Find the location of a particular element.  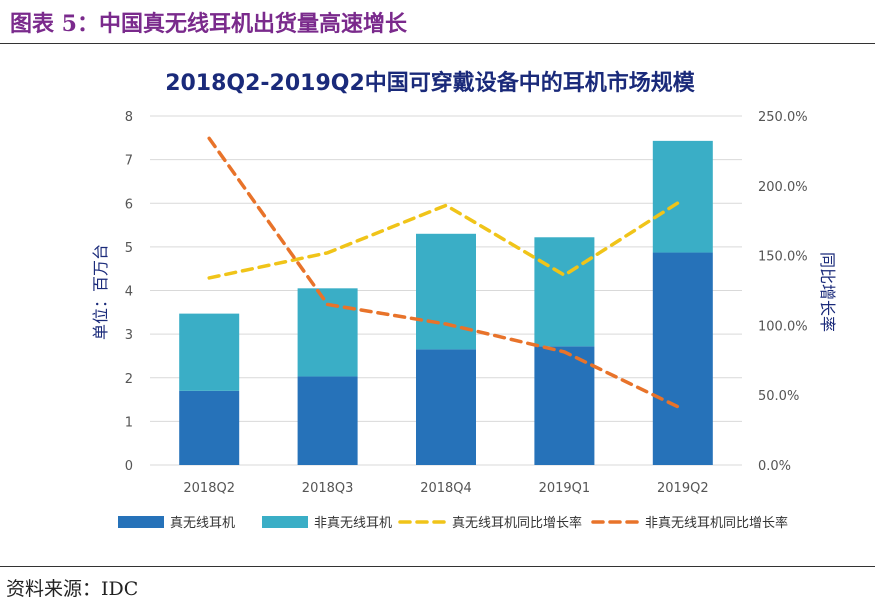

x-tick-label: 2018Q3 is located at coordinates (328, 488).